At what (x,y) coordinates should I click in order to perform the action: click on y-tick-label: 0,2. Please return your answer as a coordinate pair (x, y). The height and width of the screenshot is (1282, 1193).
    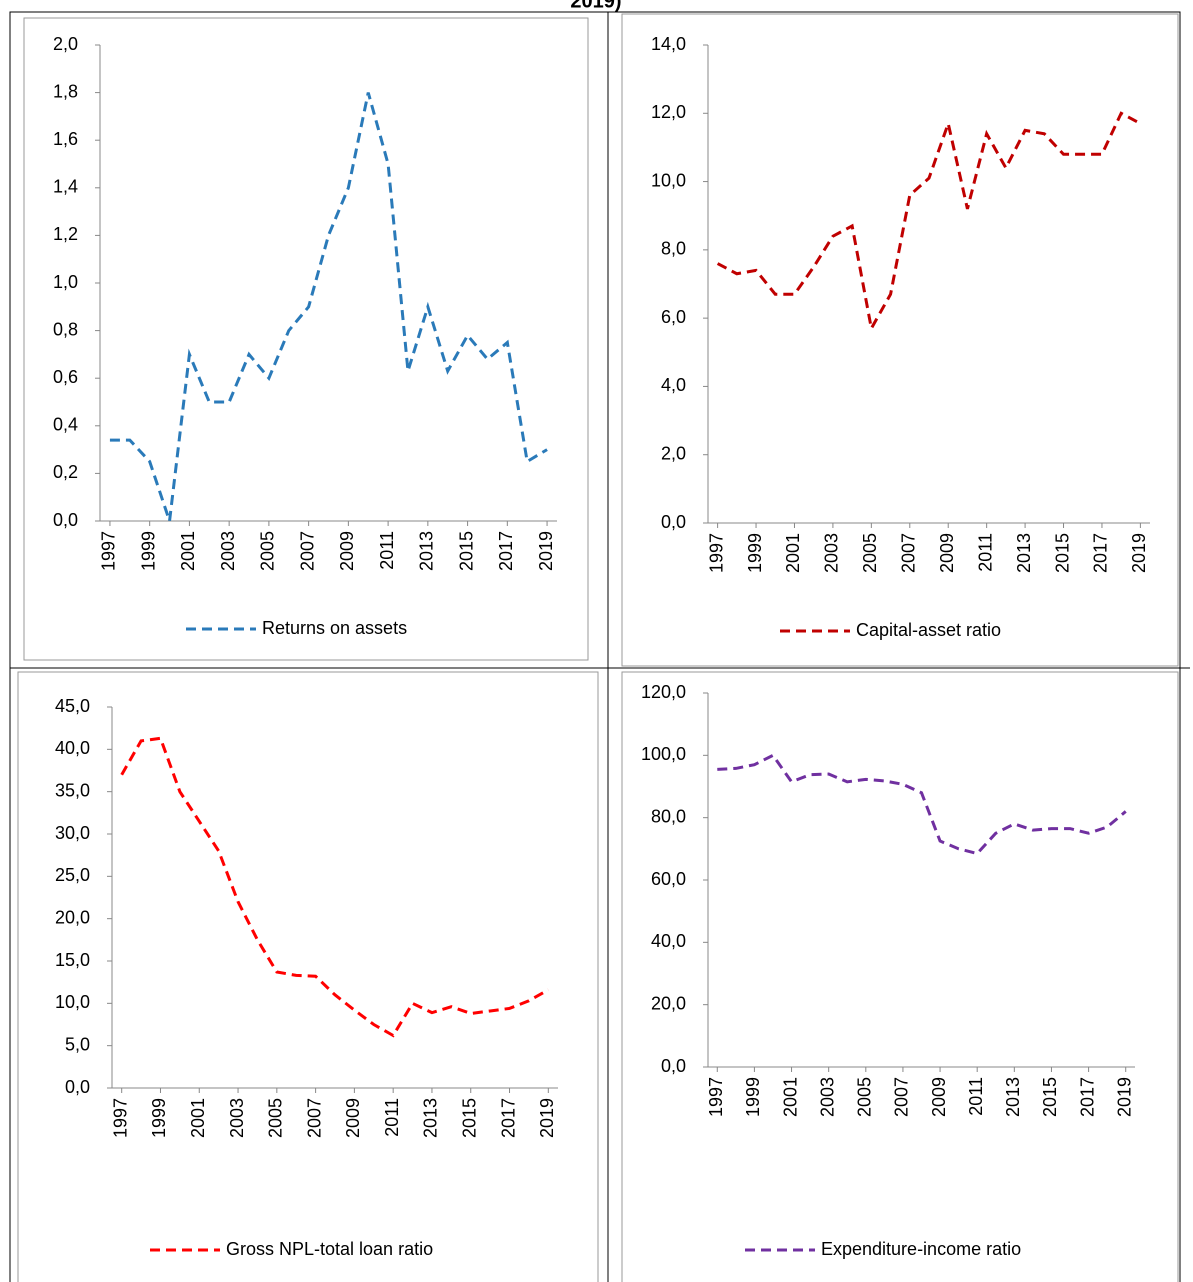
    Looking at the image, I should click on (65, 472).